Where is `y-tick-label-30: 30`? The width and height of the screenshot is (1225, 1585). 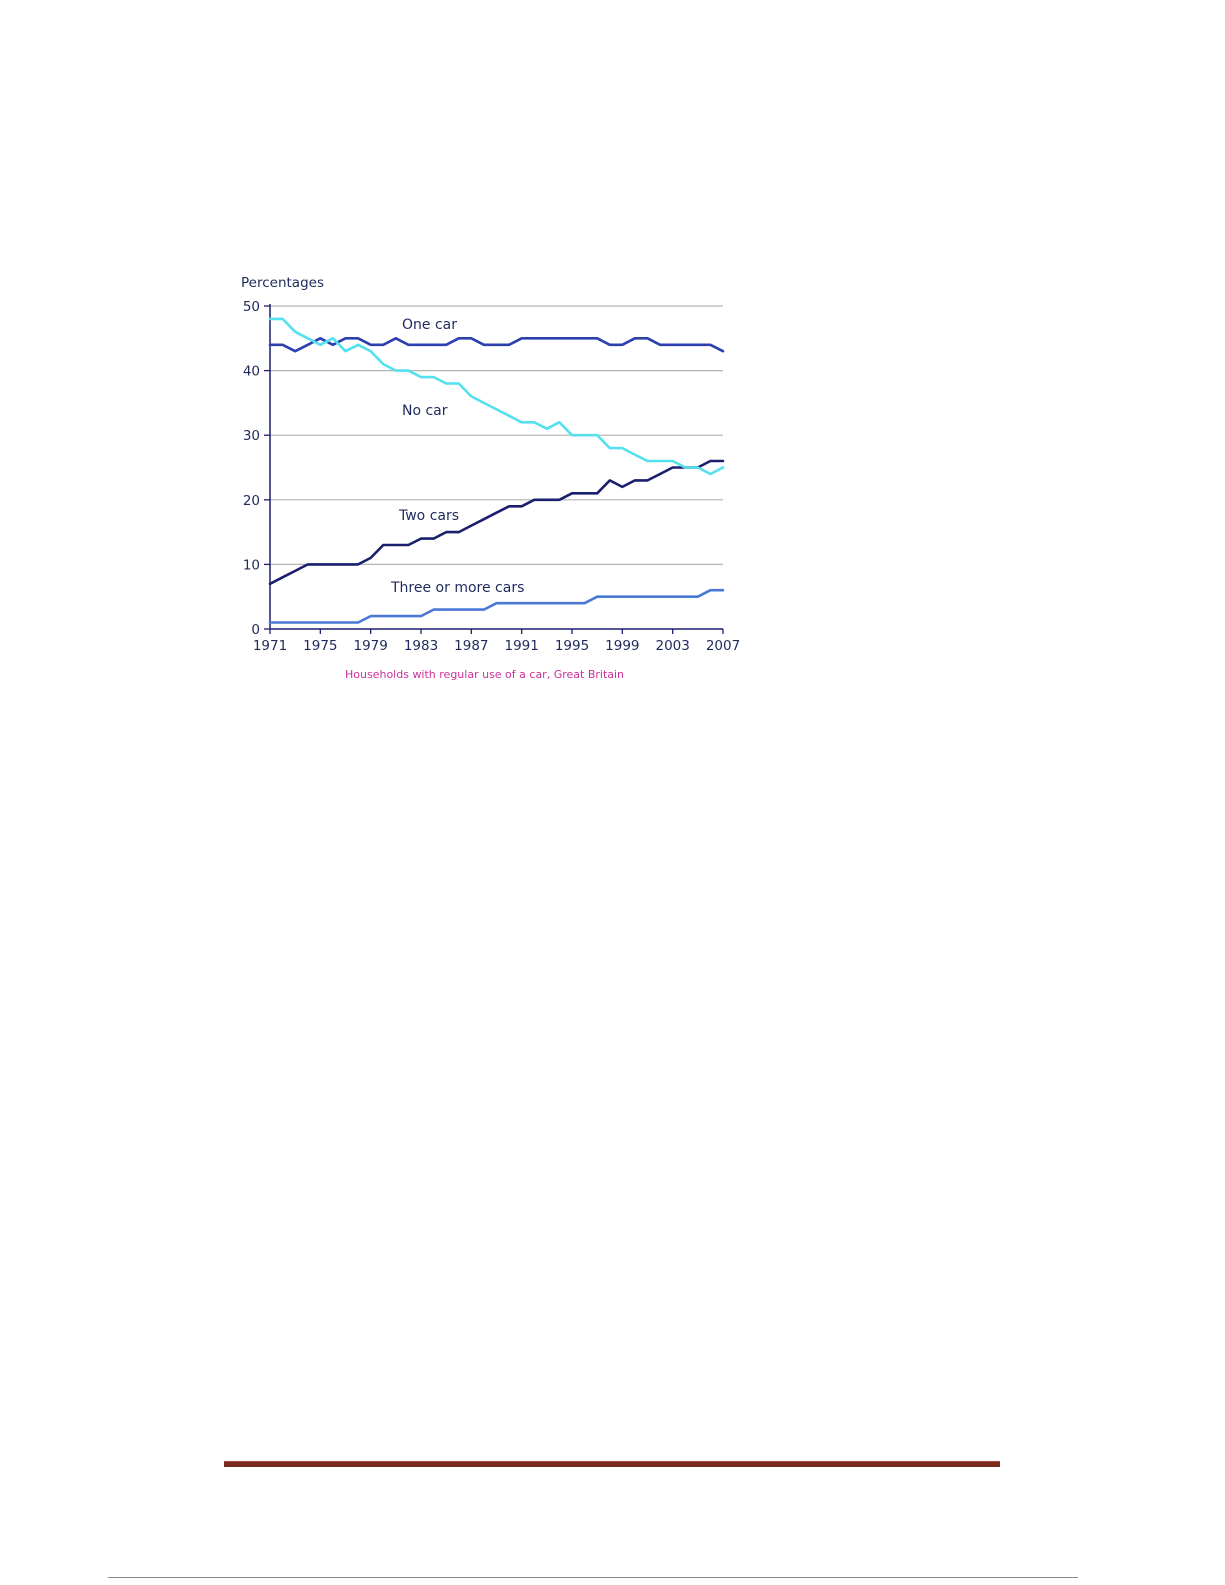 y-tick-label-30: 30 is located at coordinates (251, 436).